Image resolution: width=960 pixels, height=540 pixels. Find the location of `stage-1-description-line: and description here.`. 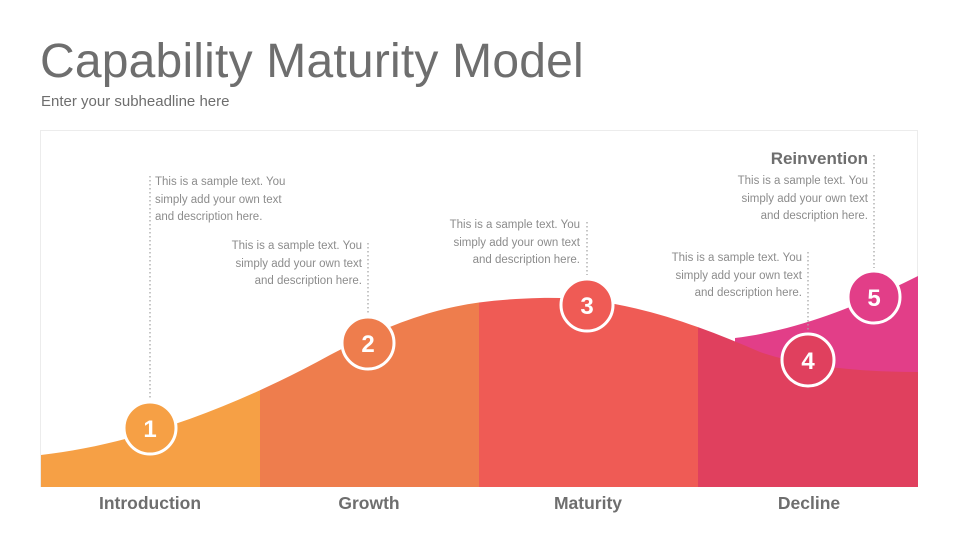

stage-1-description-line: and description here. is located at coordinates (209, 217).